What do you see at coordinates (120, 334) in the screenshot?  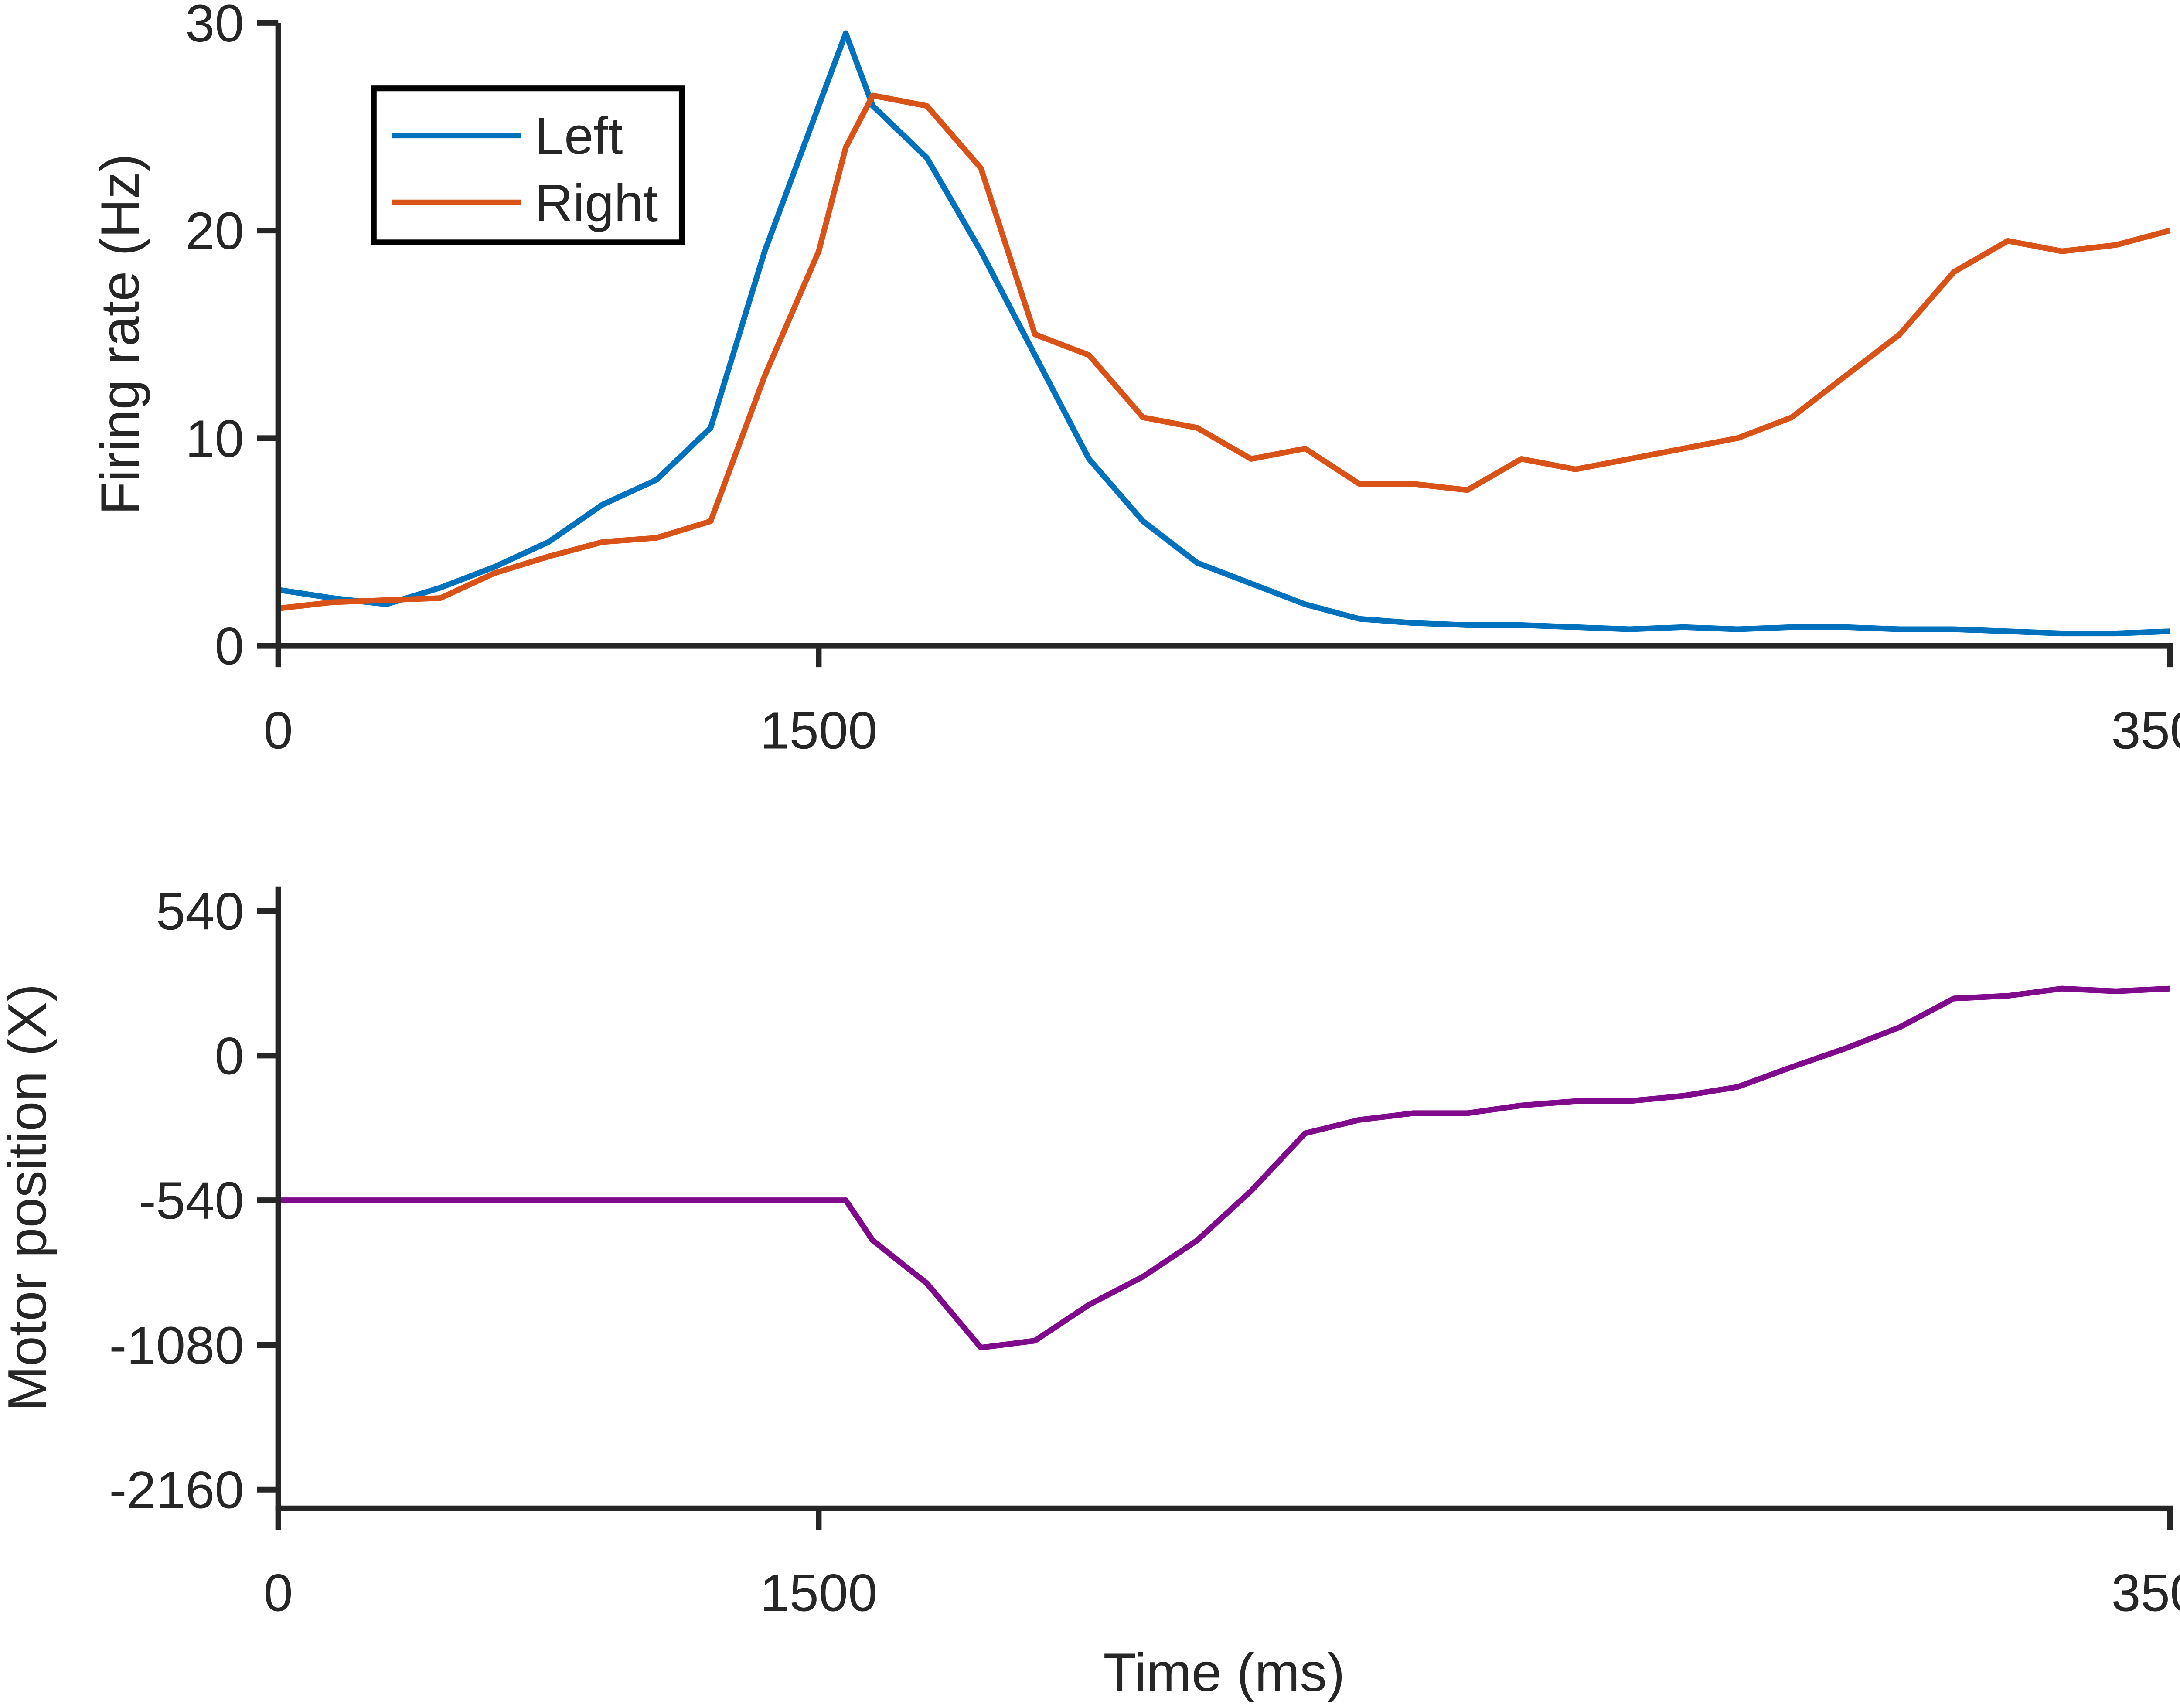 I see `y-axis-label: Firing rate (Hz)` at bounding box center [120, 334].